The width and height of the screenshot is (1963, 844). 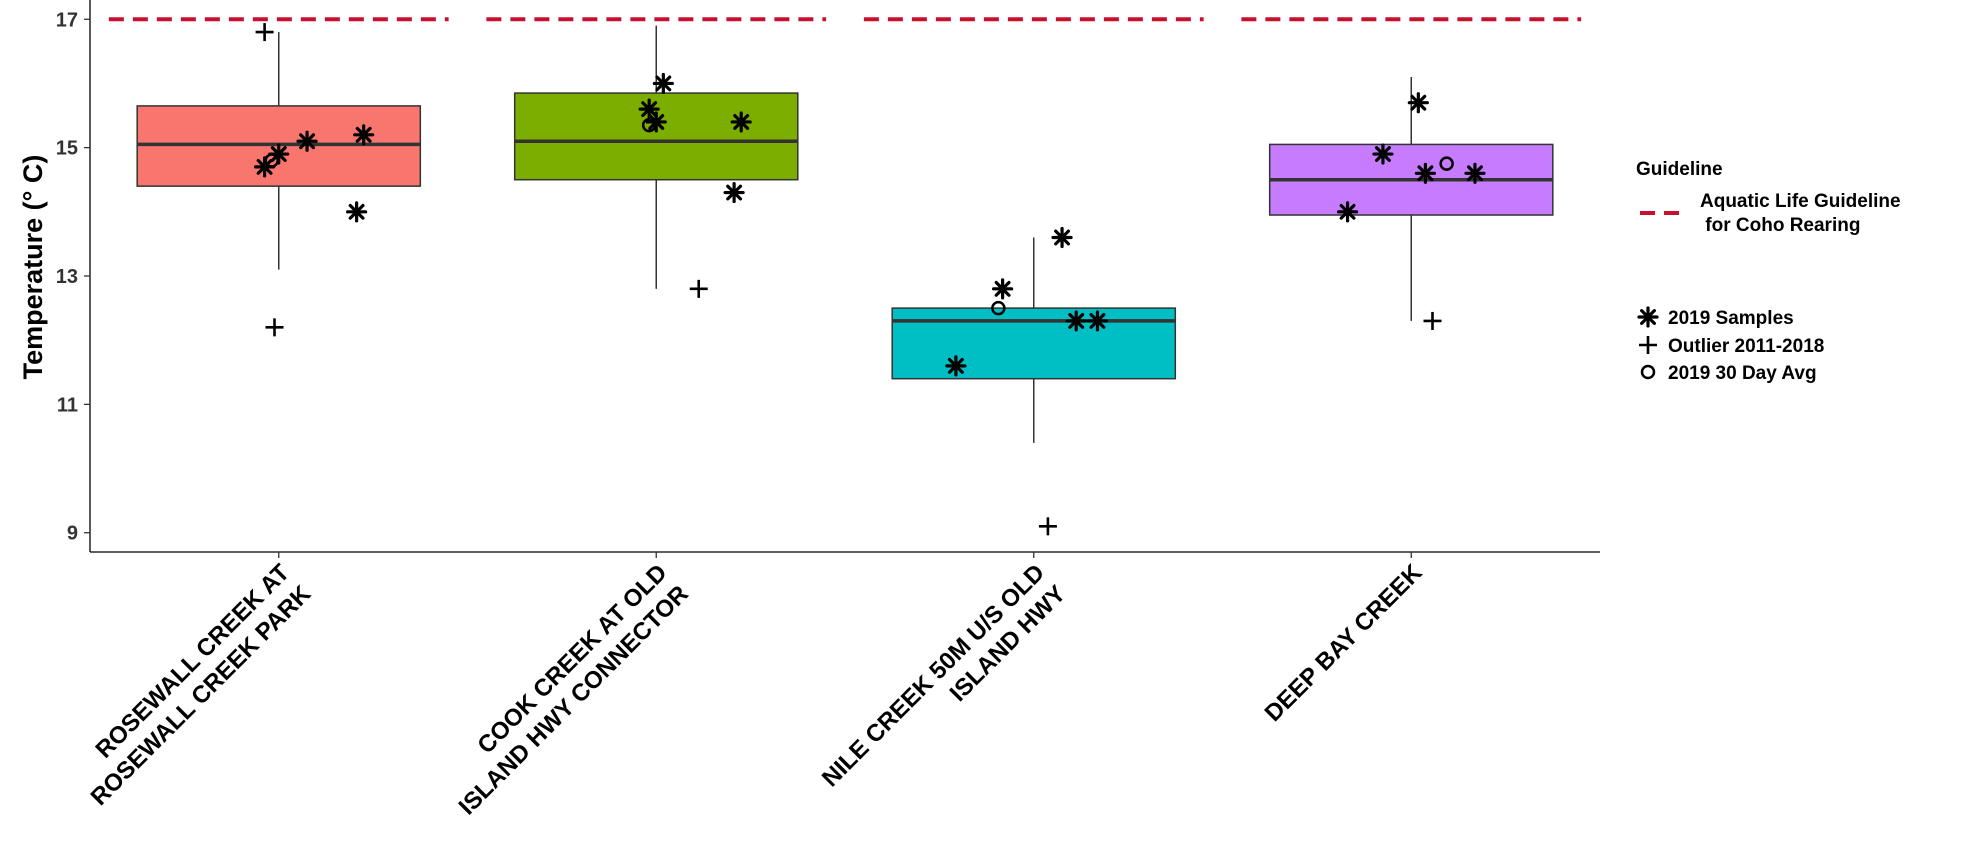 I want to click on legend-guideline-label: Aquatic Life Guideline for Coho Rearing, so click(x=1800, y=213).